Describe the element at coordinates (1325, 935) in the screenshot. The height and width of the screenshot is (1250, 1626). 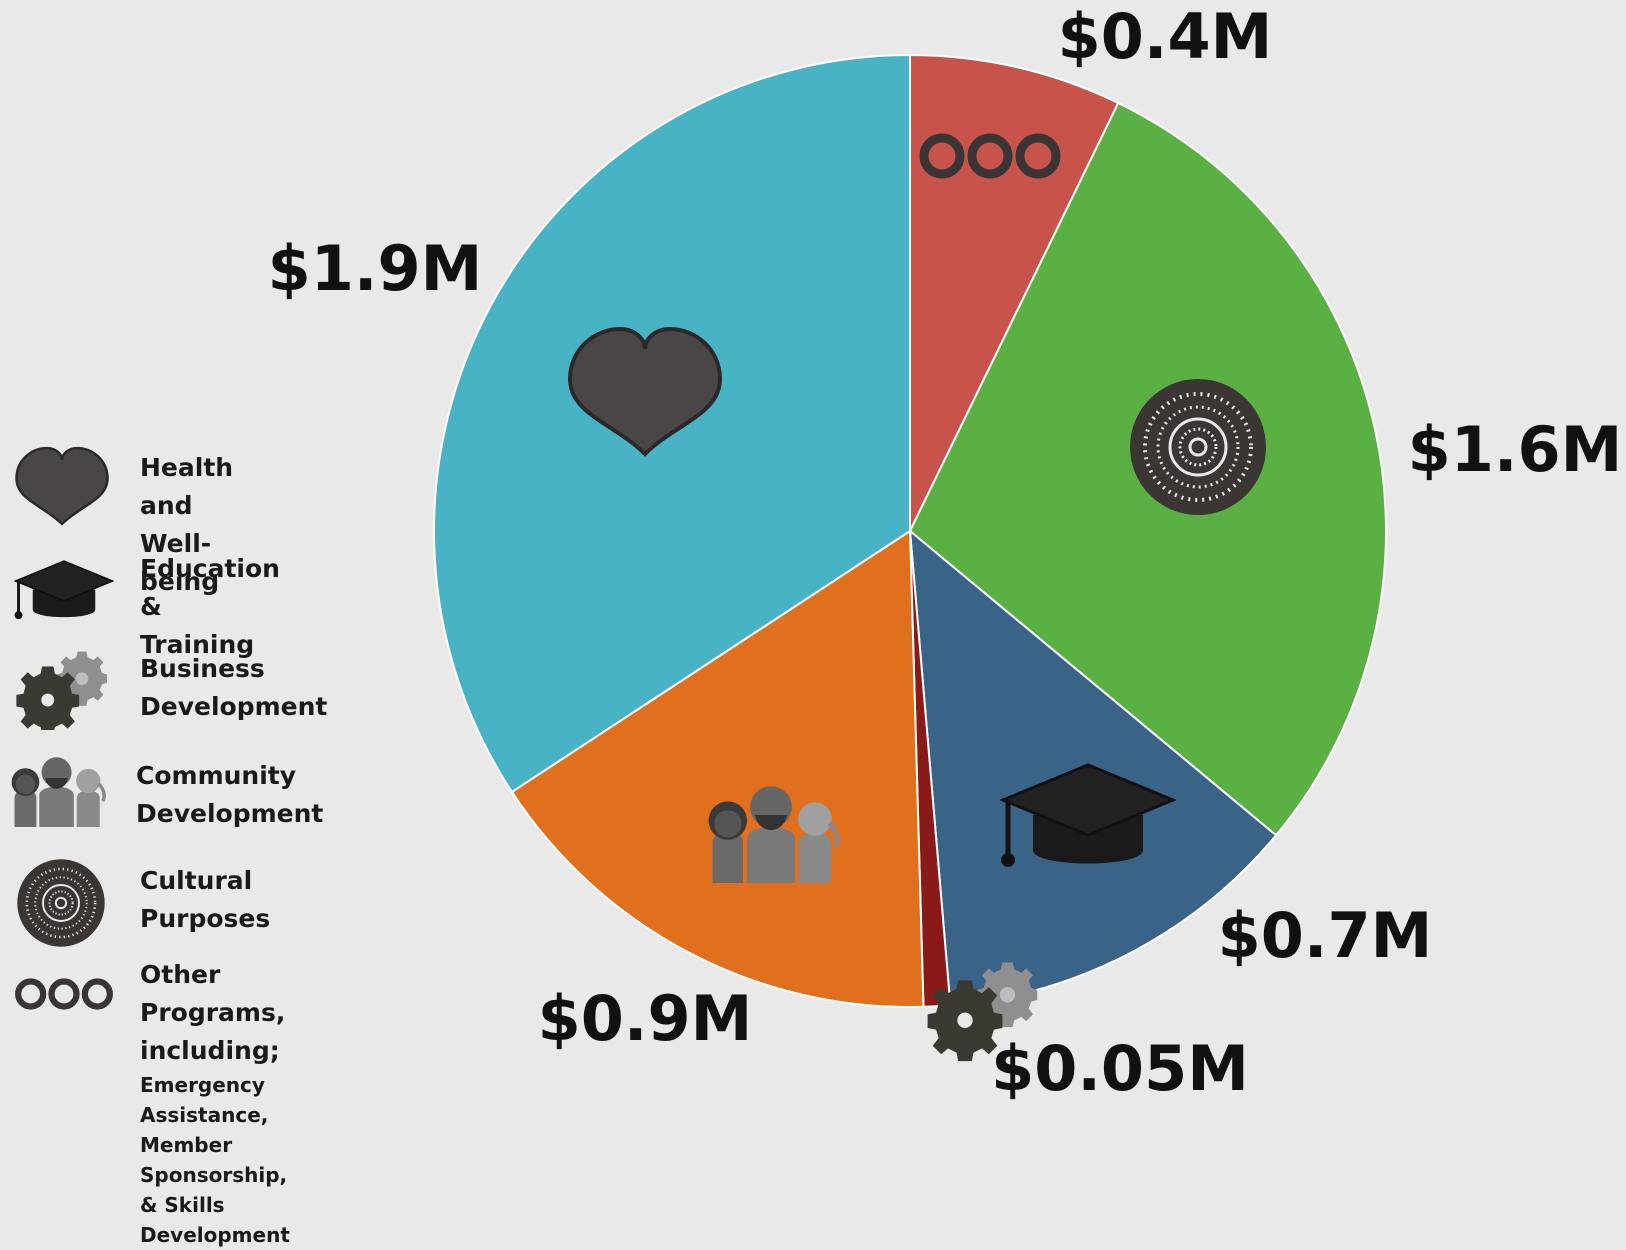
I see `slice-value-label: $0.7M` at that location.